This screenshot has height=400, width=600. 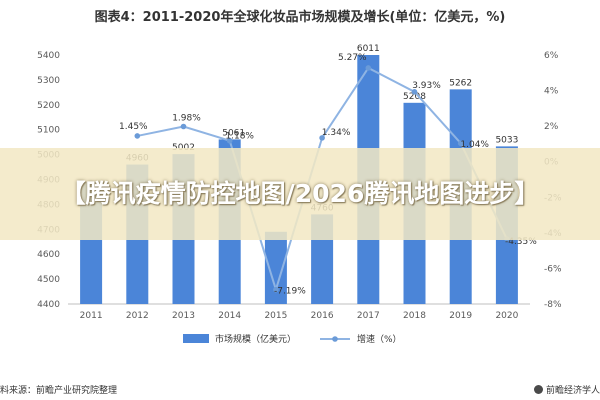 What do you see at coordinates (59, 391) in the screenshot?
I see `source-note: 料来源：前瞻产业研究院整理` at bounding box center [59, 391].